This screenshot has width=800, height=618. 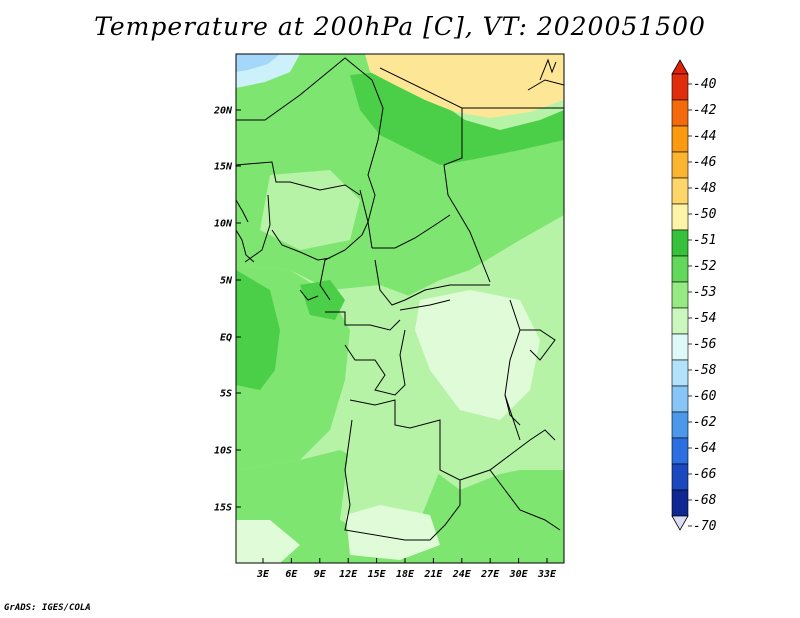 I want to click on colorbar-top-arrow, so click(x=680, y=67).